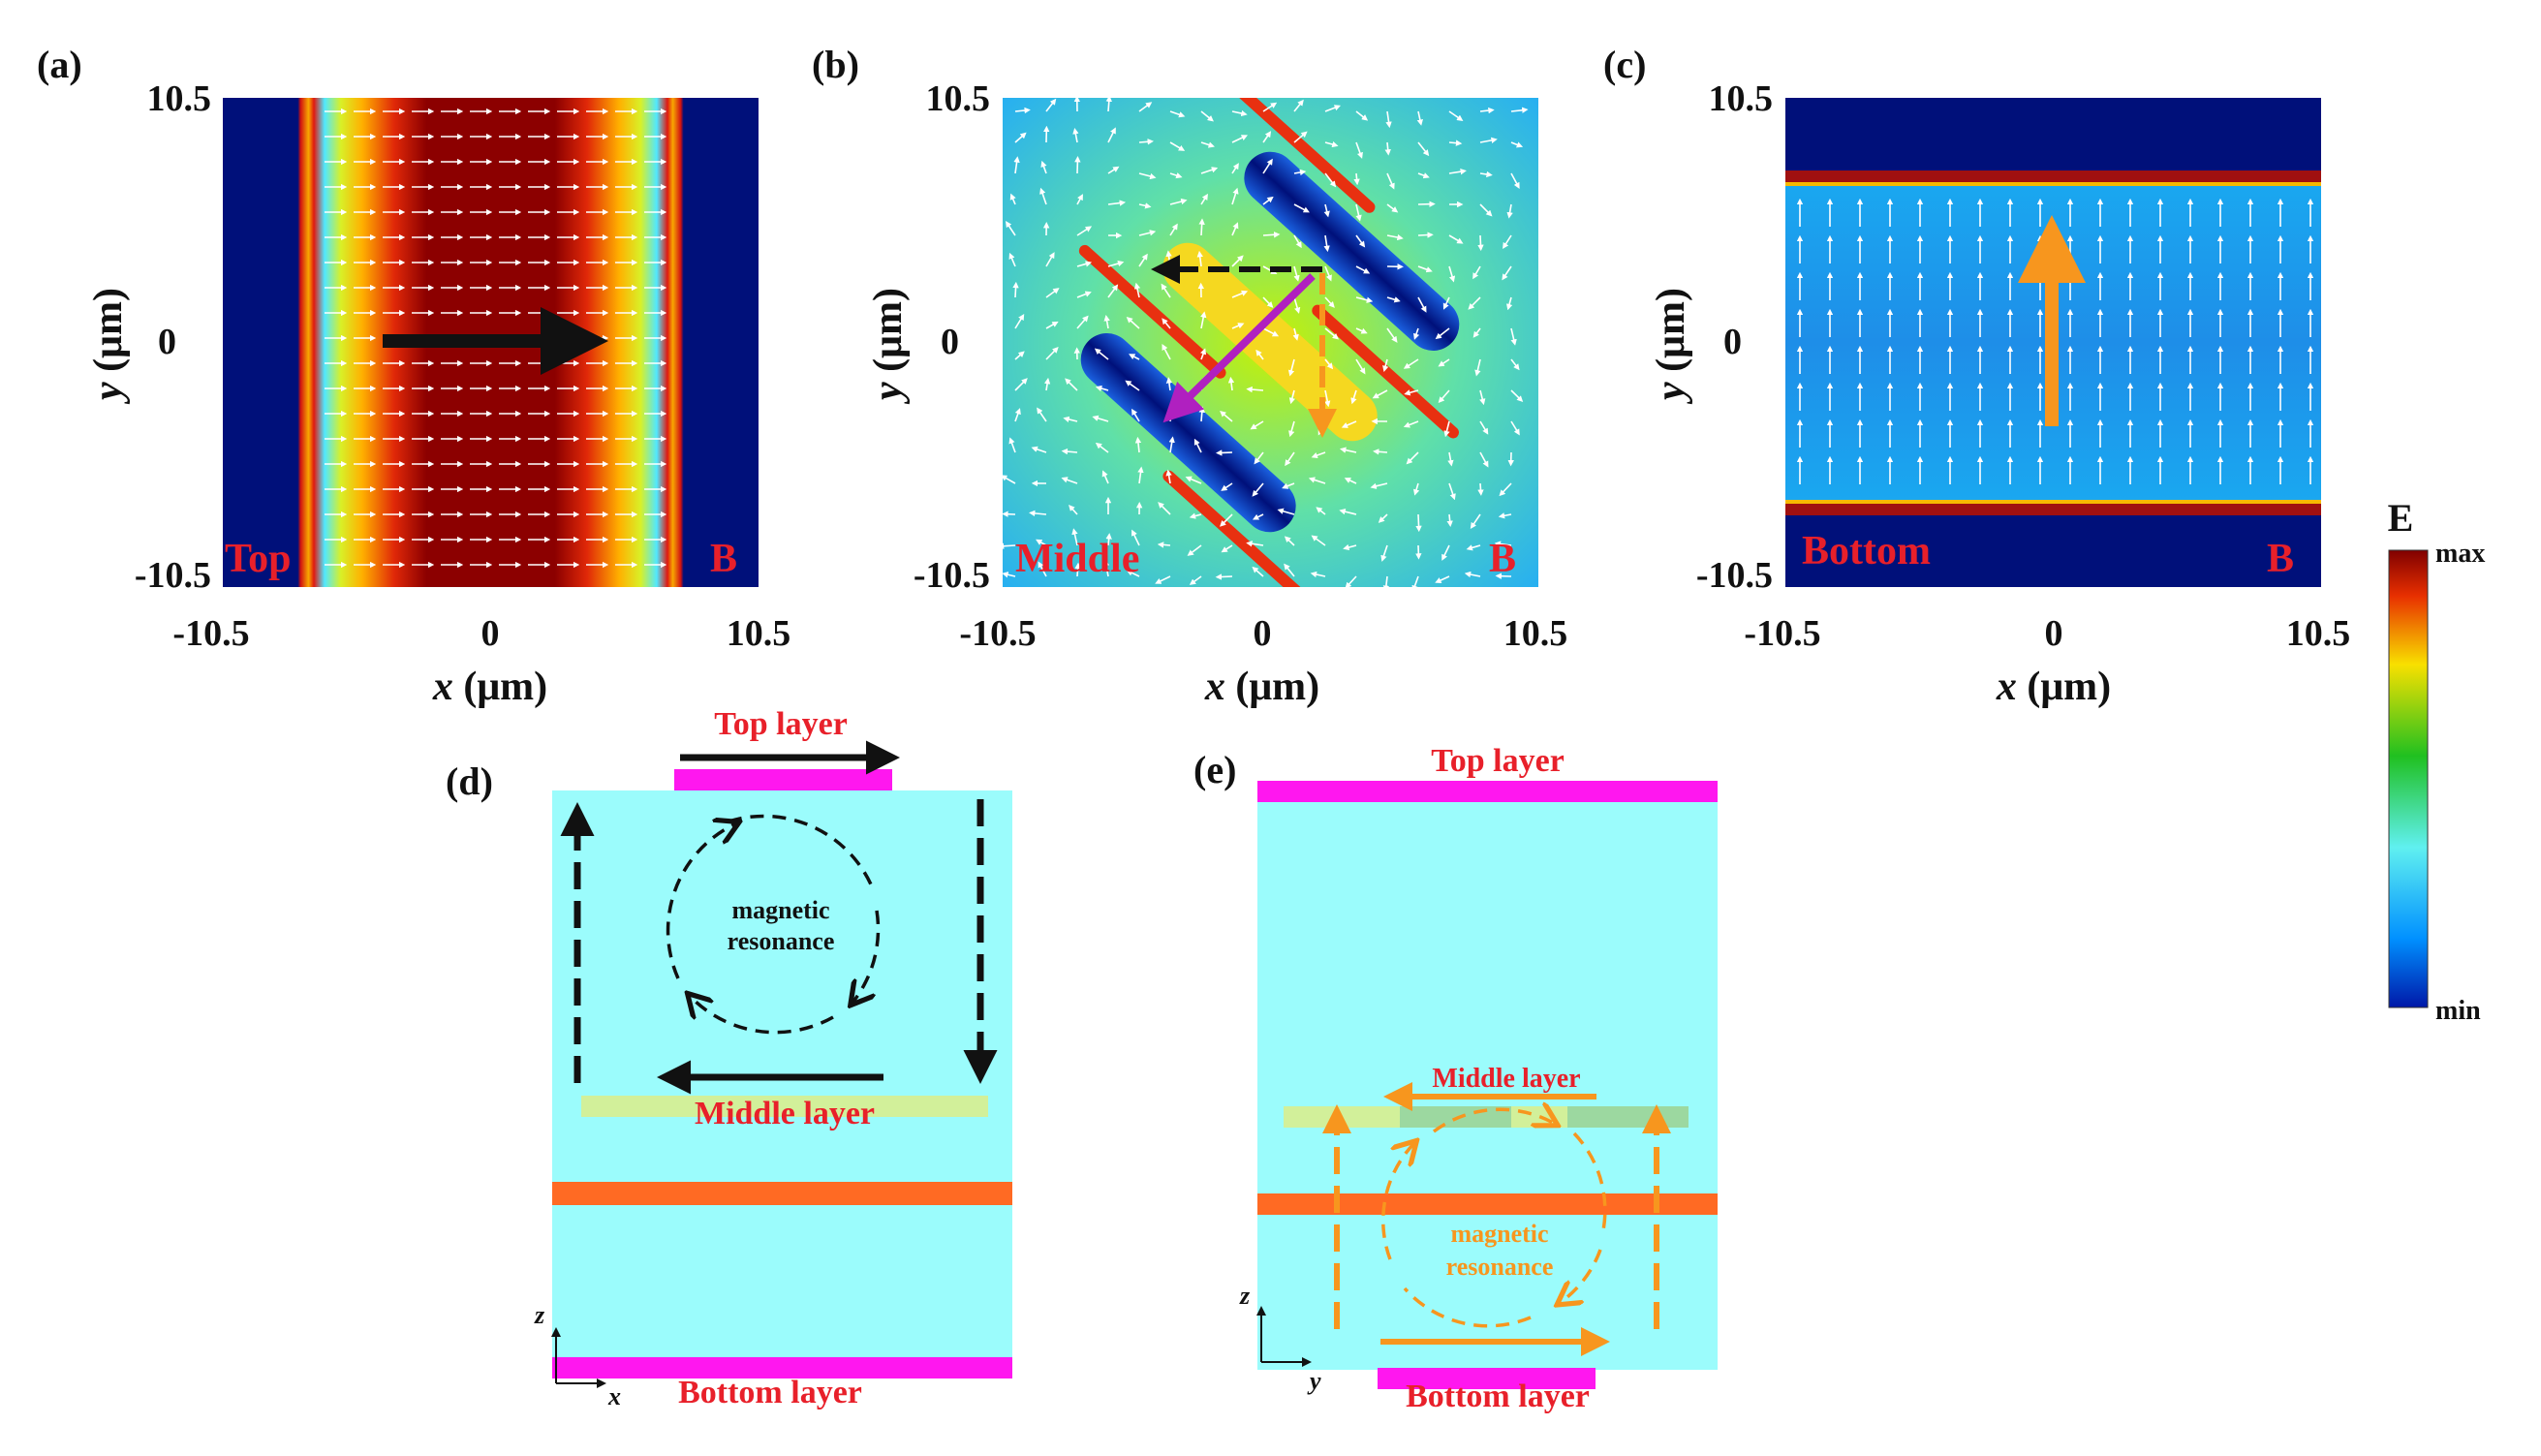 The image size is (2541, 1456). What do you see at coordinates (1487, 1204) in the screenshot?
I see `panel-e-orange-layer` at bounding box center [1487, 1204].